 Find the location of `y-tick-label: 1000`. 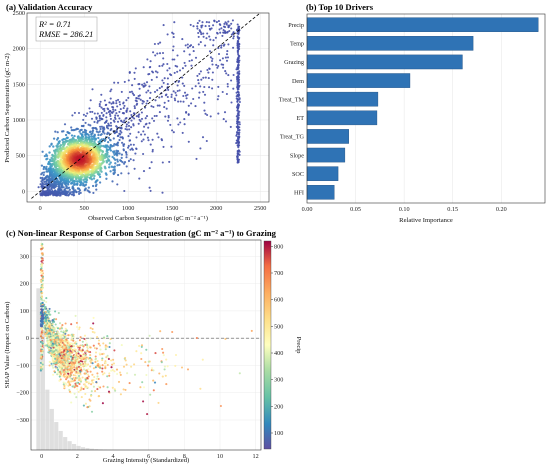

y-tick-label: 1000 is located at coordinates (19, 120).